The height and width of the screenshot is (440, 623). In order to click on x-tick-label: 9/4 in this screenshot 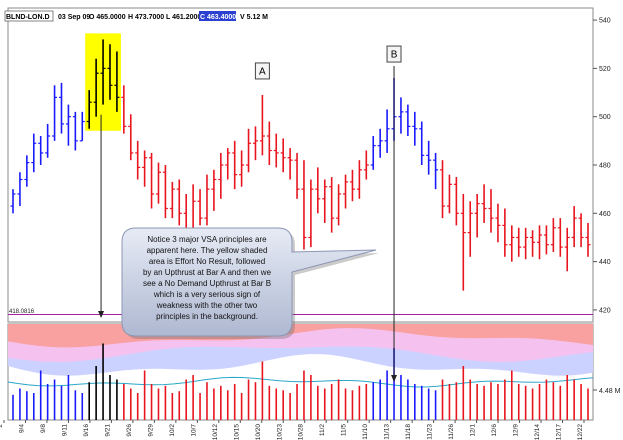, I will do `click(21, 428)`.